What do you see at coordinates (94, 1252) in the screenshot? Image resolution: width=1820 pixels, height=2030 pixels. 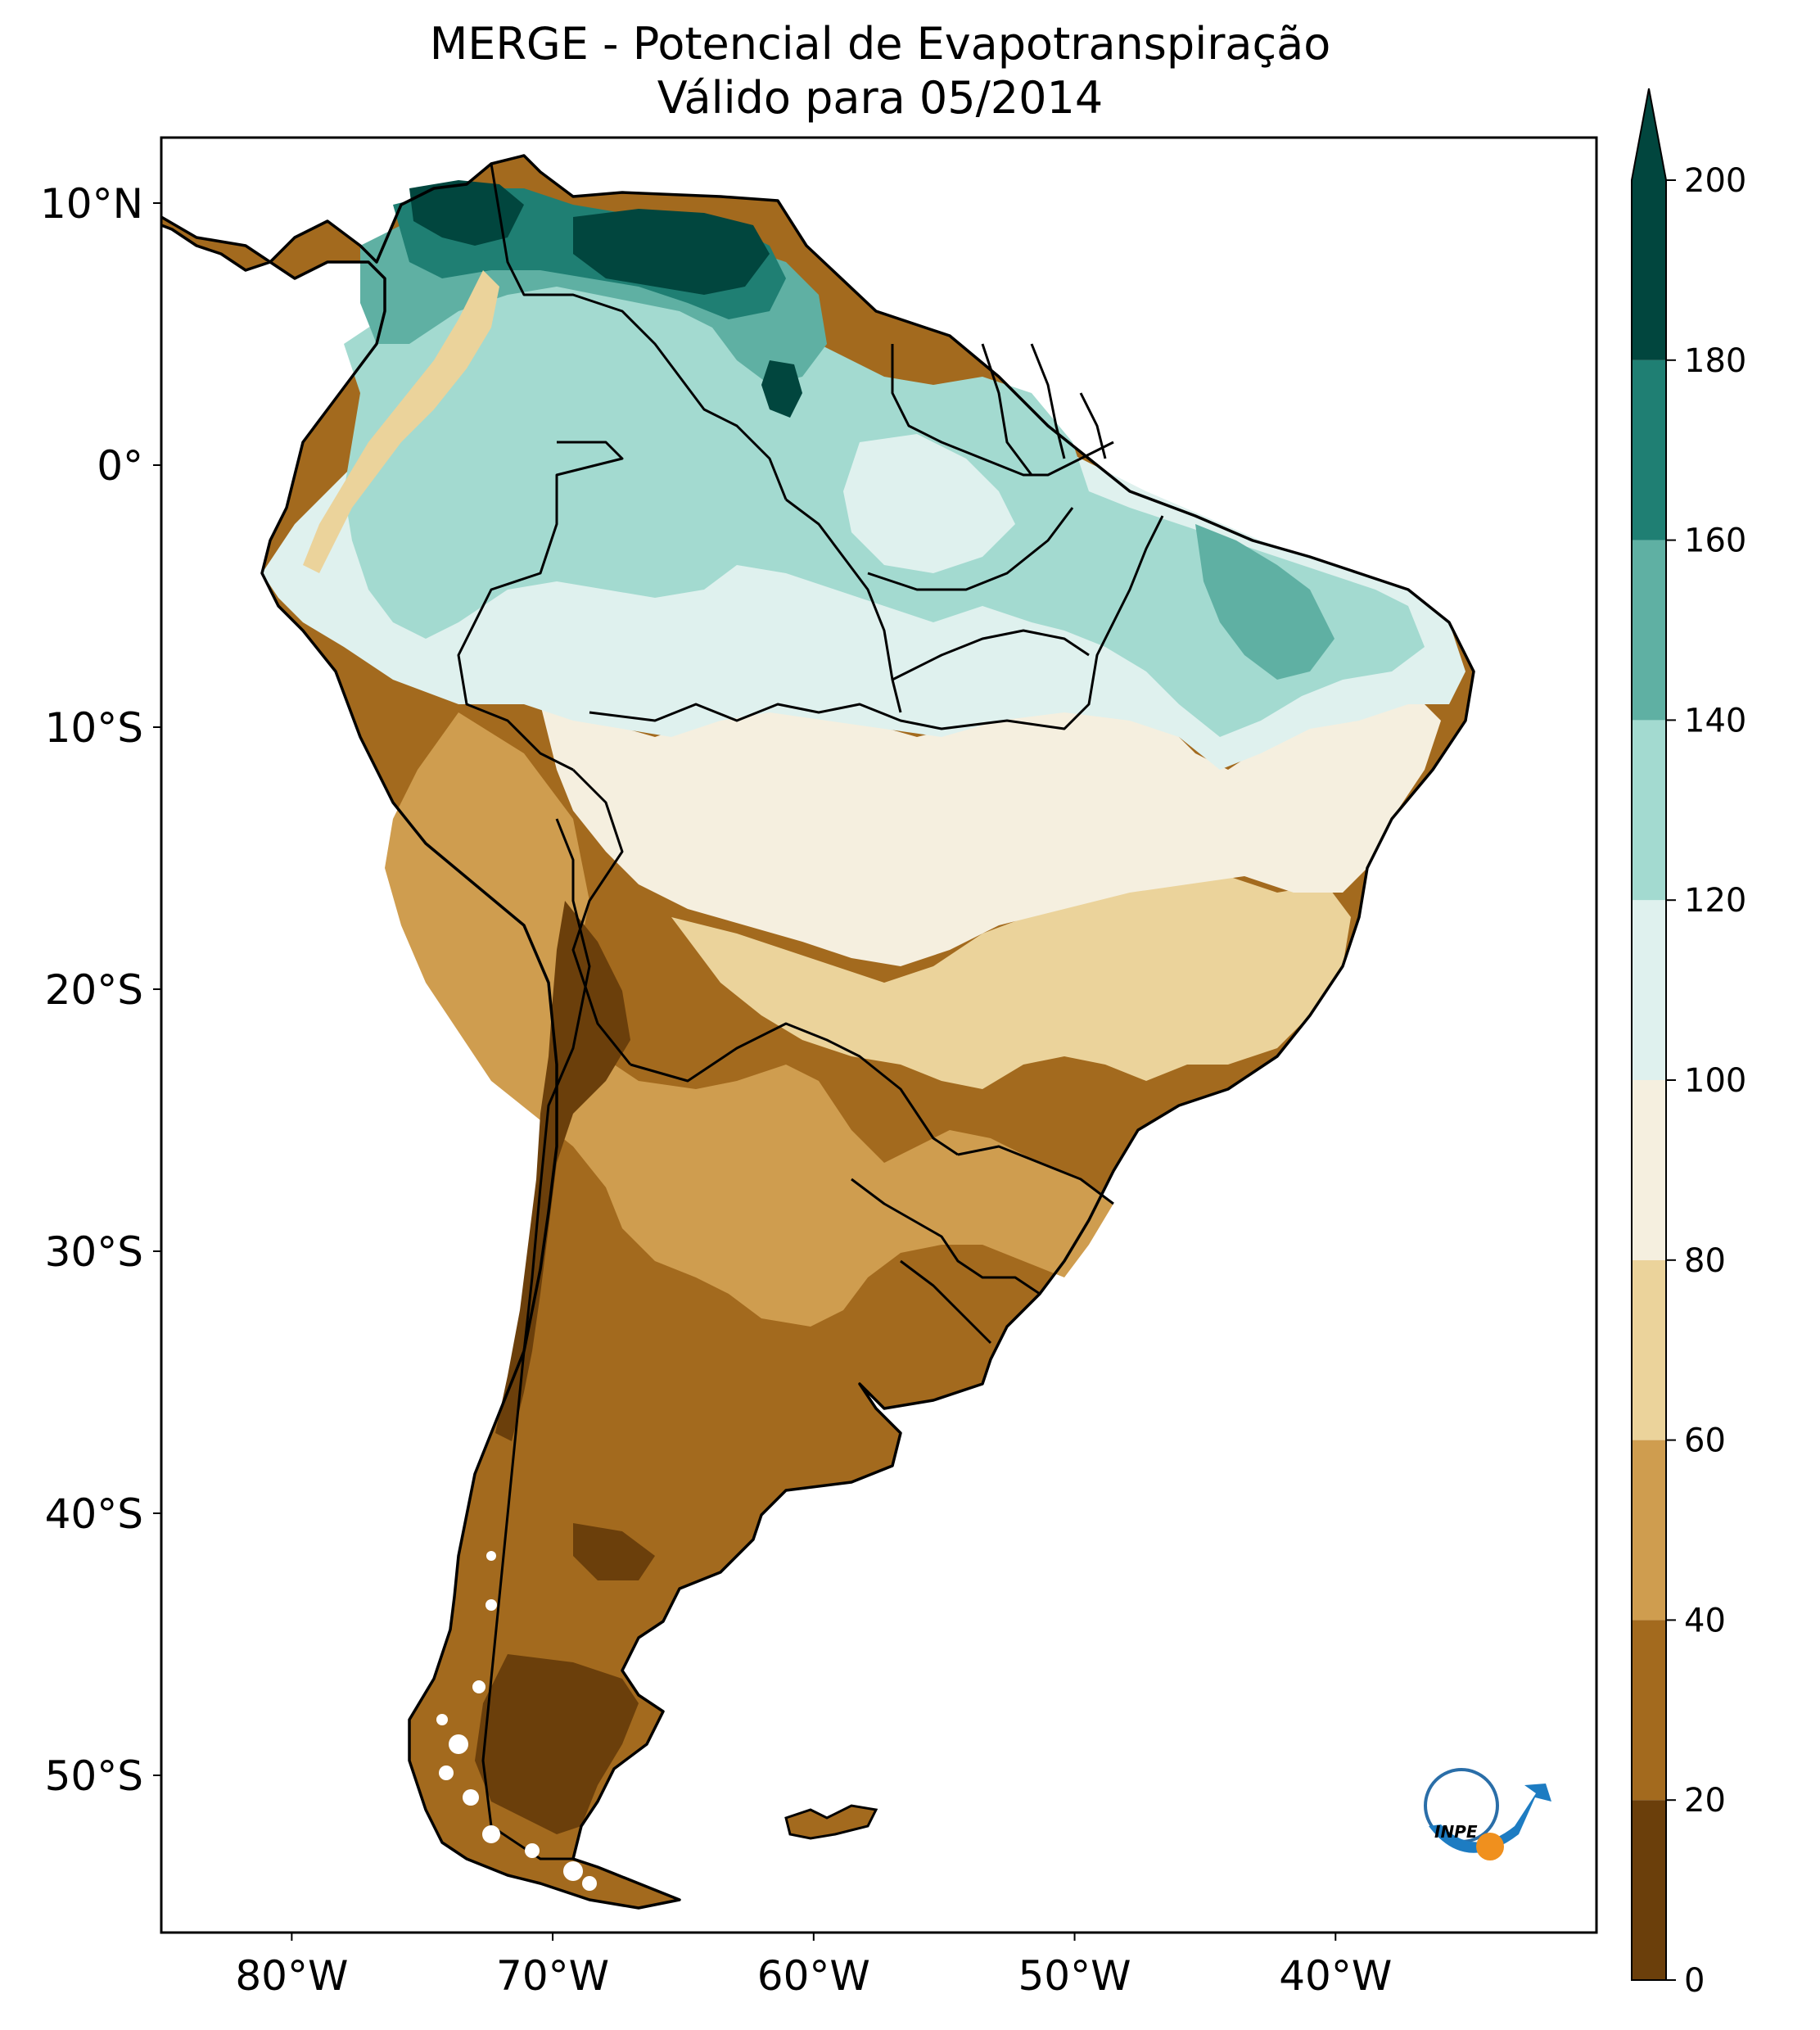 I see `lat-tick-label: 30°S` at bounding box center [94, 1252].